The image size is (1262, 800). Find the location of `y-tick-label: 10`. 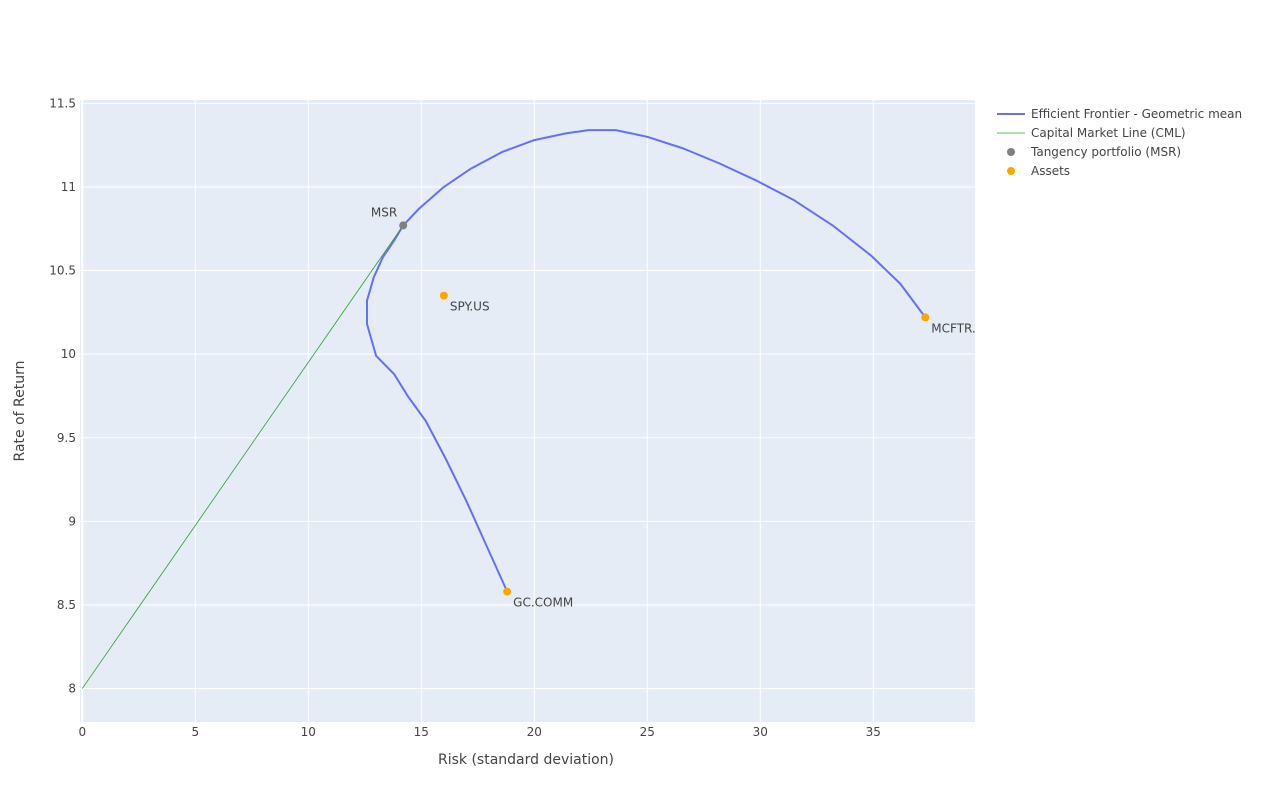

y-tick-label: 10 is located at coordinates (68, 354).